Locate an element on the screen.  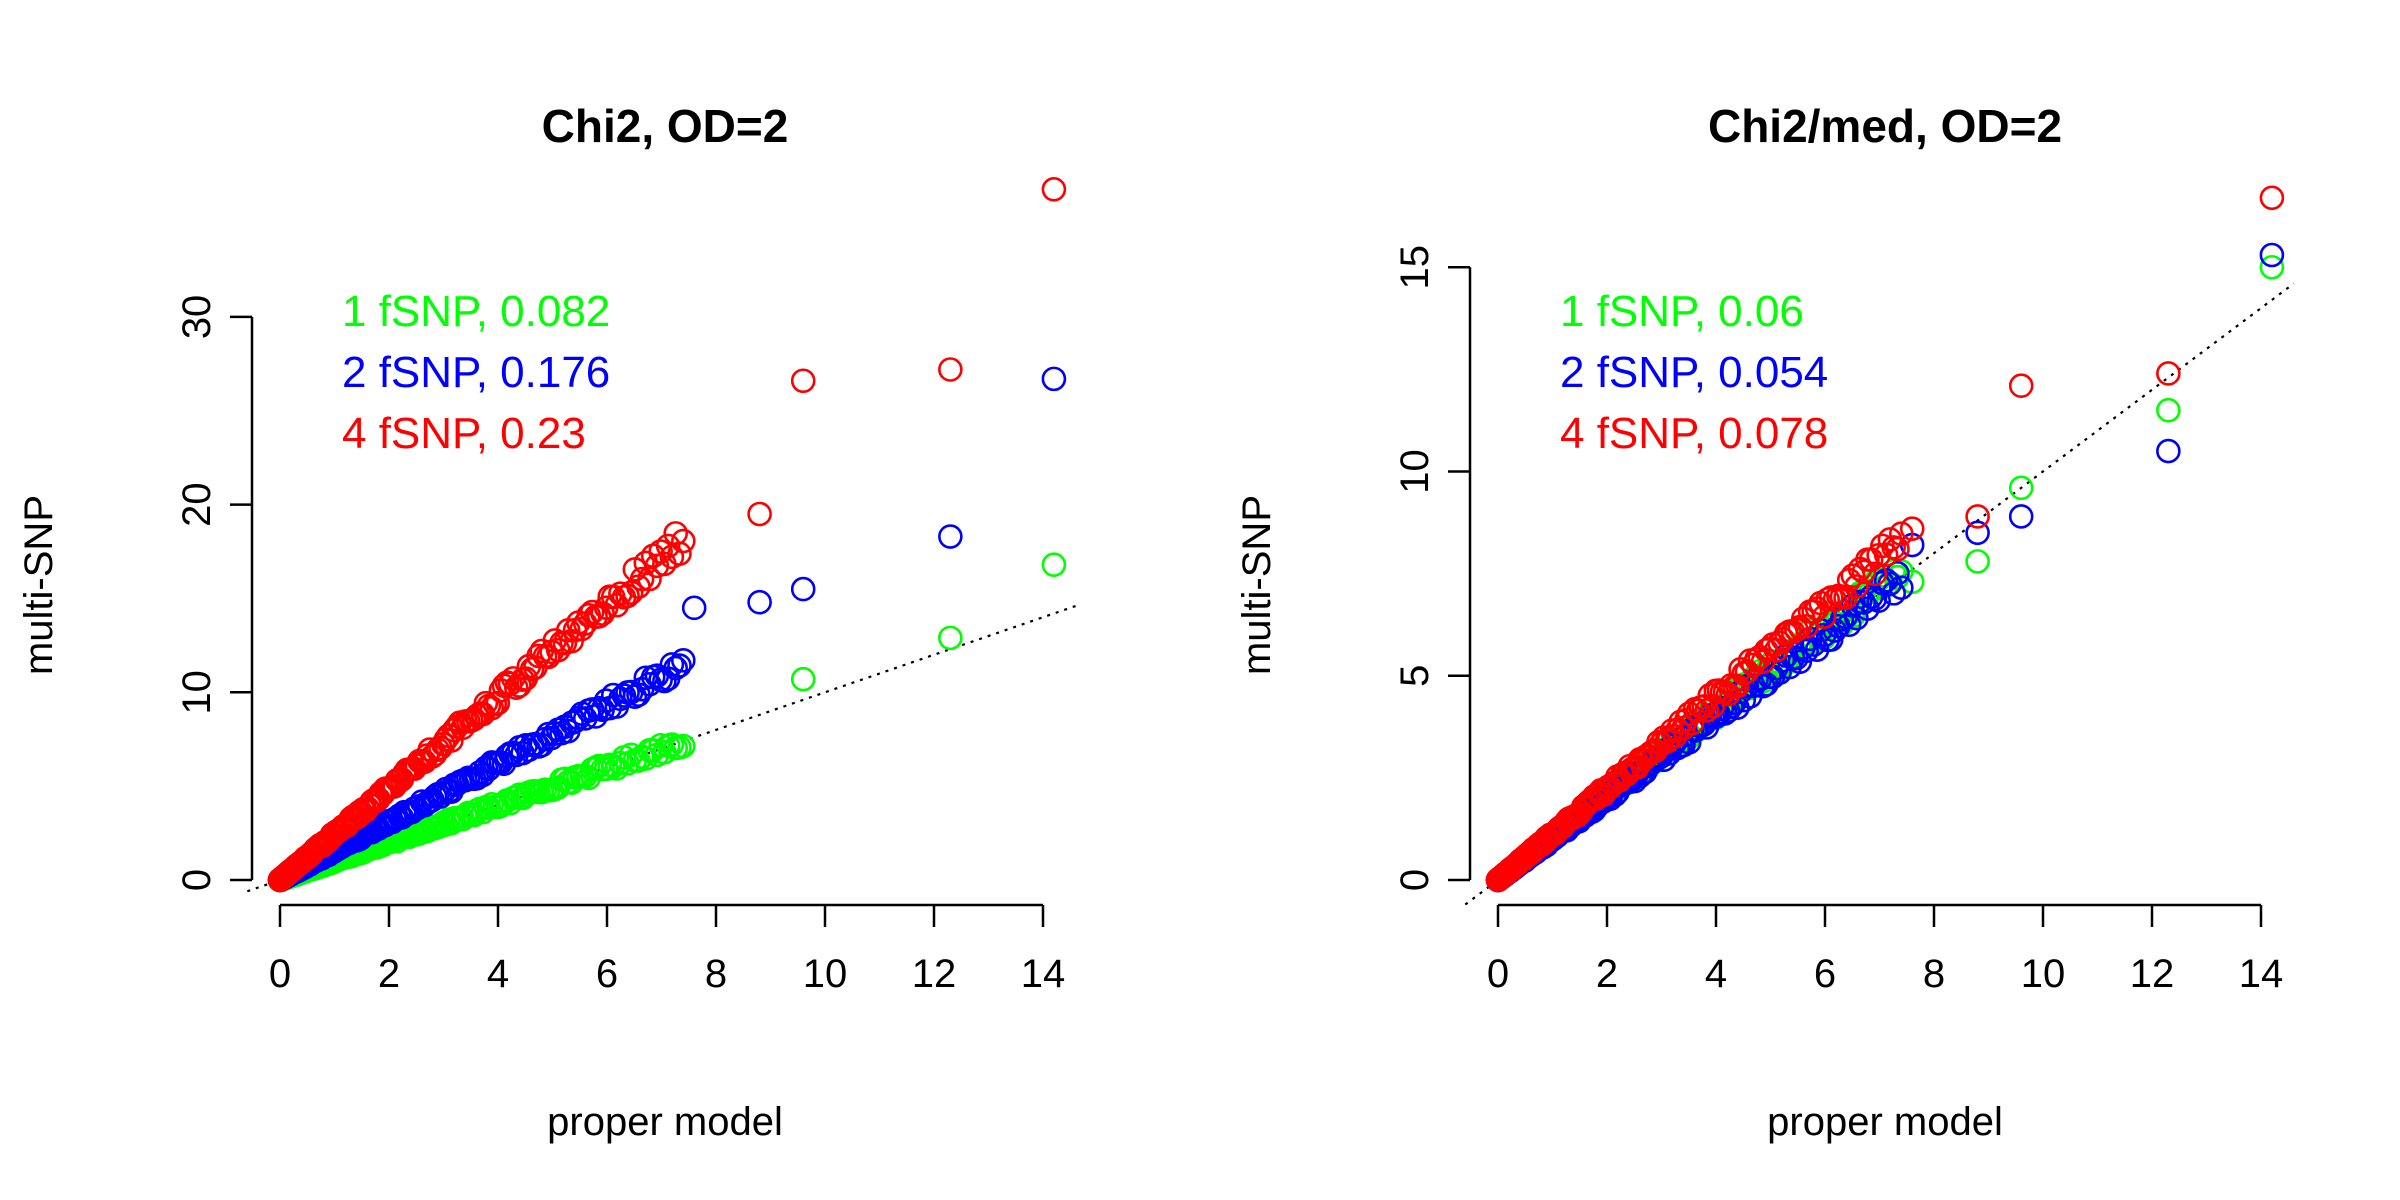
y-tick-label: 20 is located at coordinates (197, 504).